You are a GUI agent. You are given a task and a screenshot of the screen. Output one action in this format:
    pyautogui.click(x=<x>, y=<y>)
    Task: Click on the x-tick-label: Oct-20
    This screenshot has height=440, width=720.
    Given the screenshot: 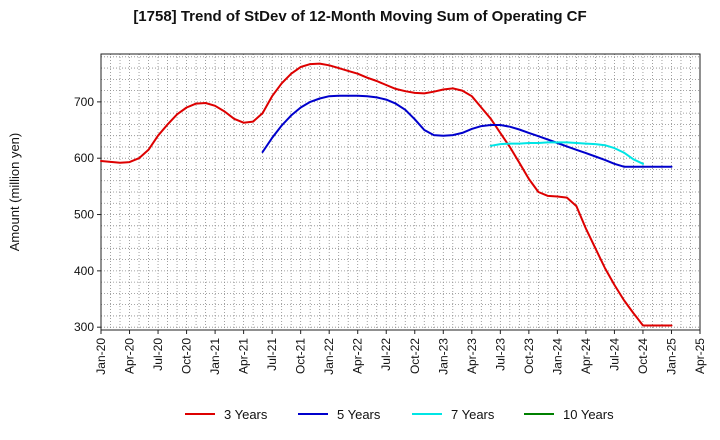 What is the action you would take?
    pyautogui.click(x=187, y=356)
    